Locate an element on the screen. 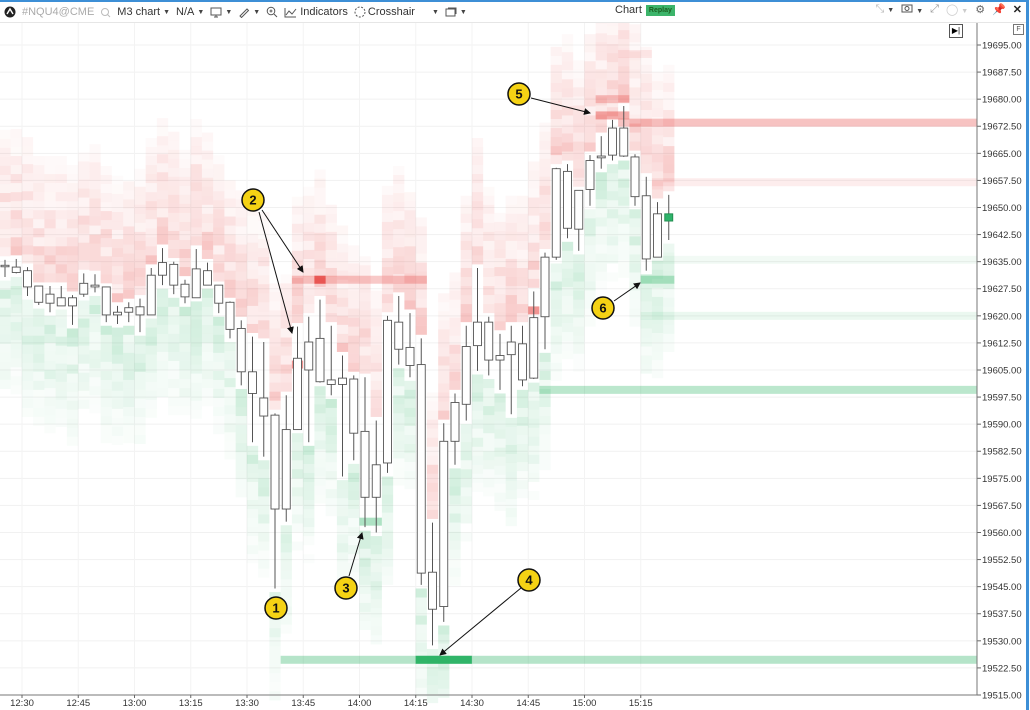 The image size is (1030, 710). circle-icon: ◯ ▼ is located at coordinates (957, 10).